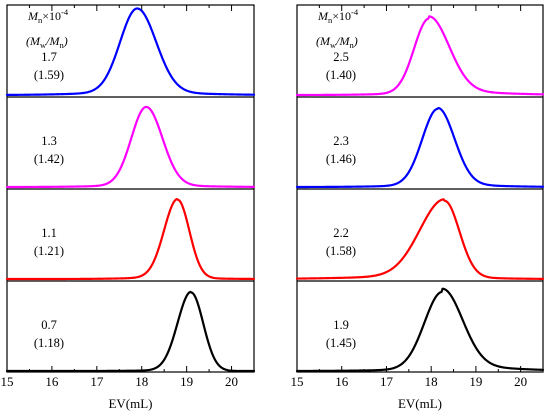 Image resolution: width=550 pixels, height=419 pixels. Describe the element at coordinates (341, 57) in the screenshot. I see `mn-value-label: 2.5` at that location.